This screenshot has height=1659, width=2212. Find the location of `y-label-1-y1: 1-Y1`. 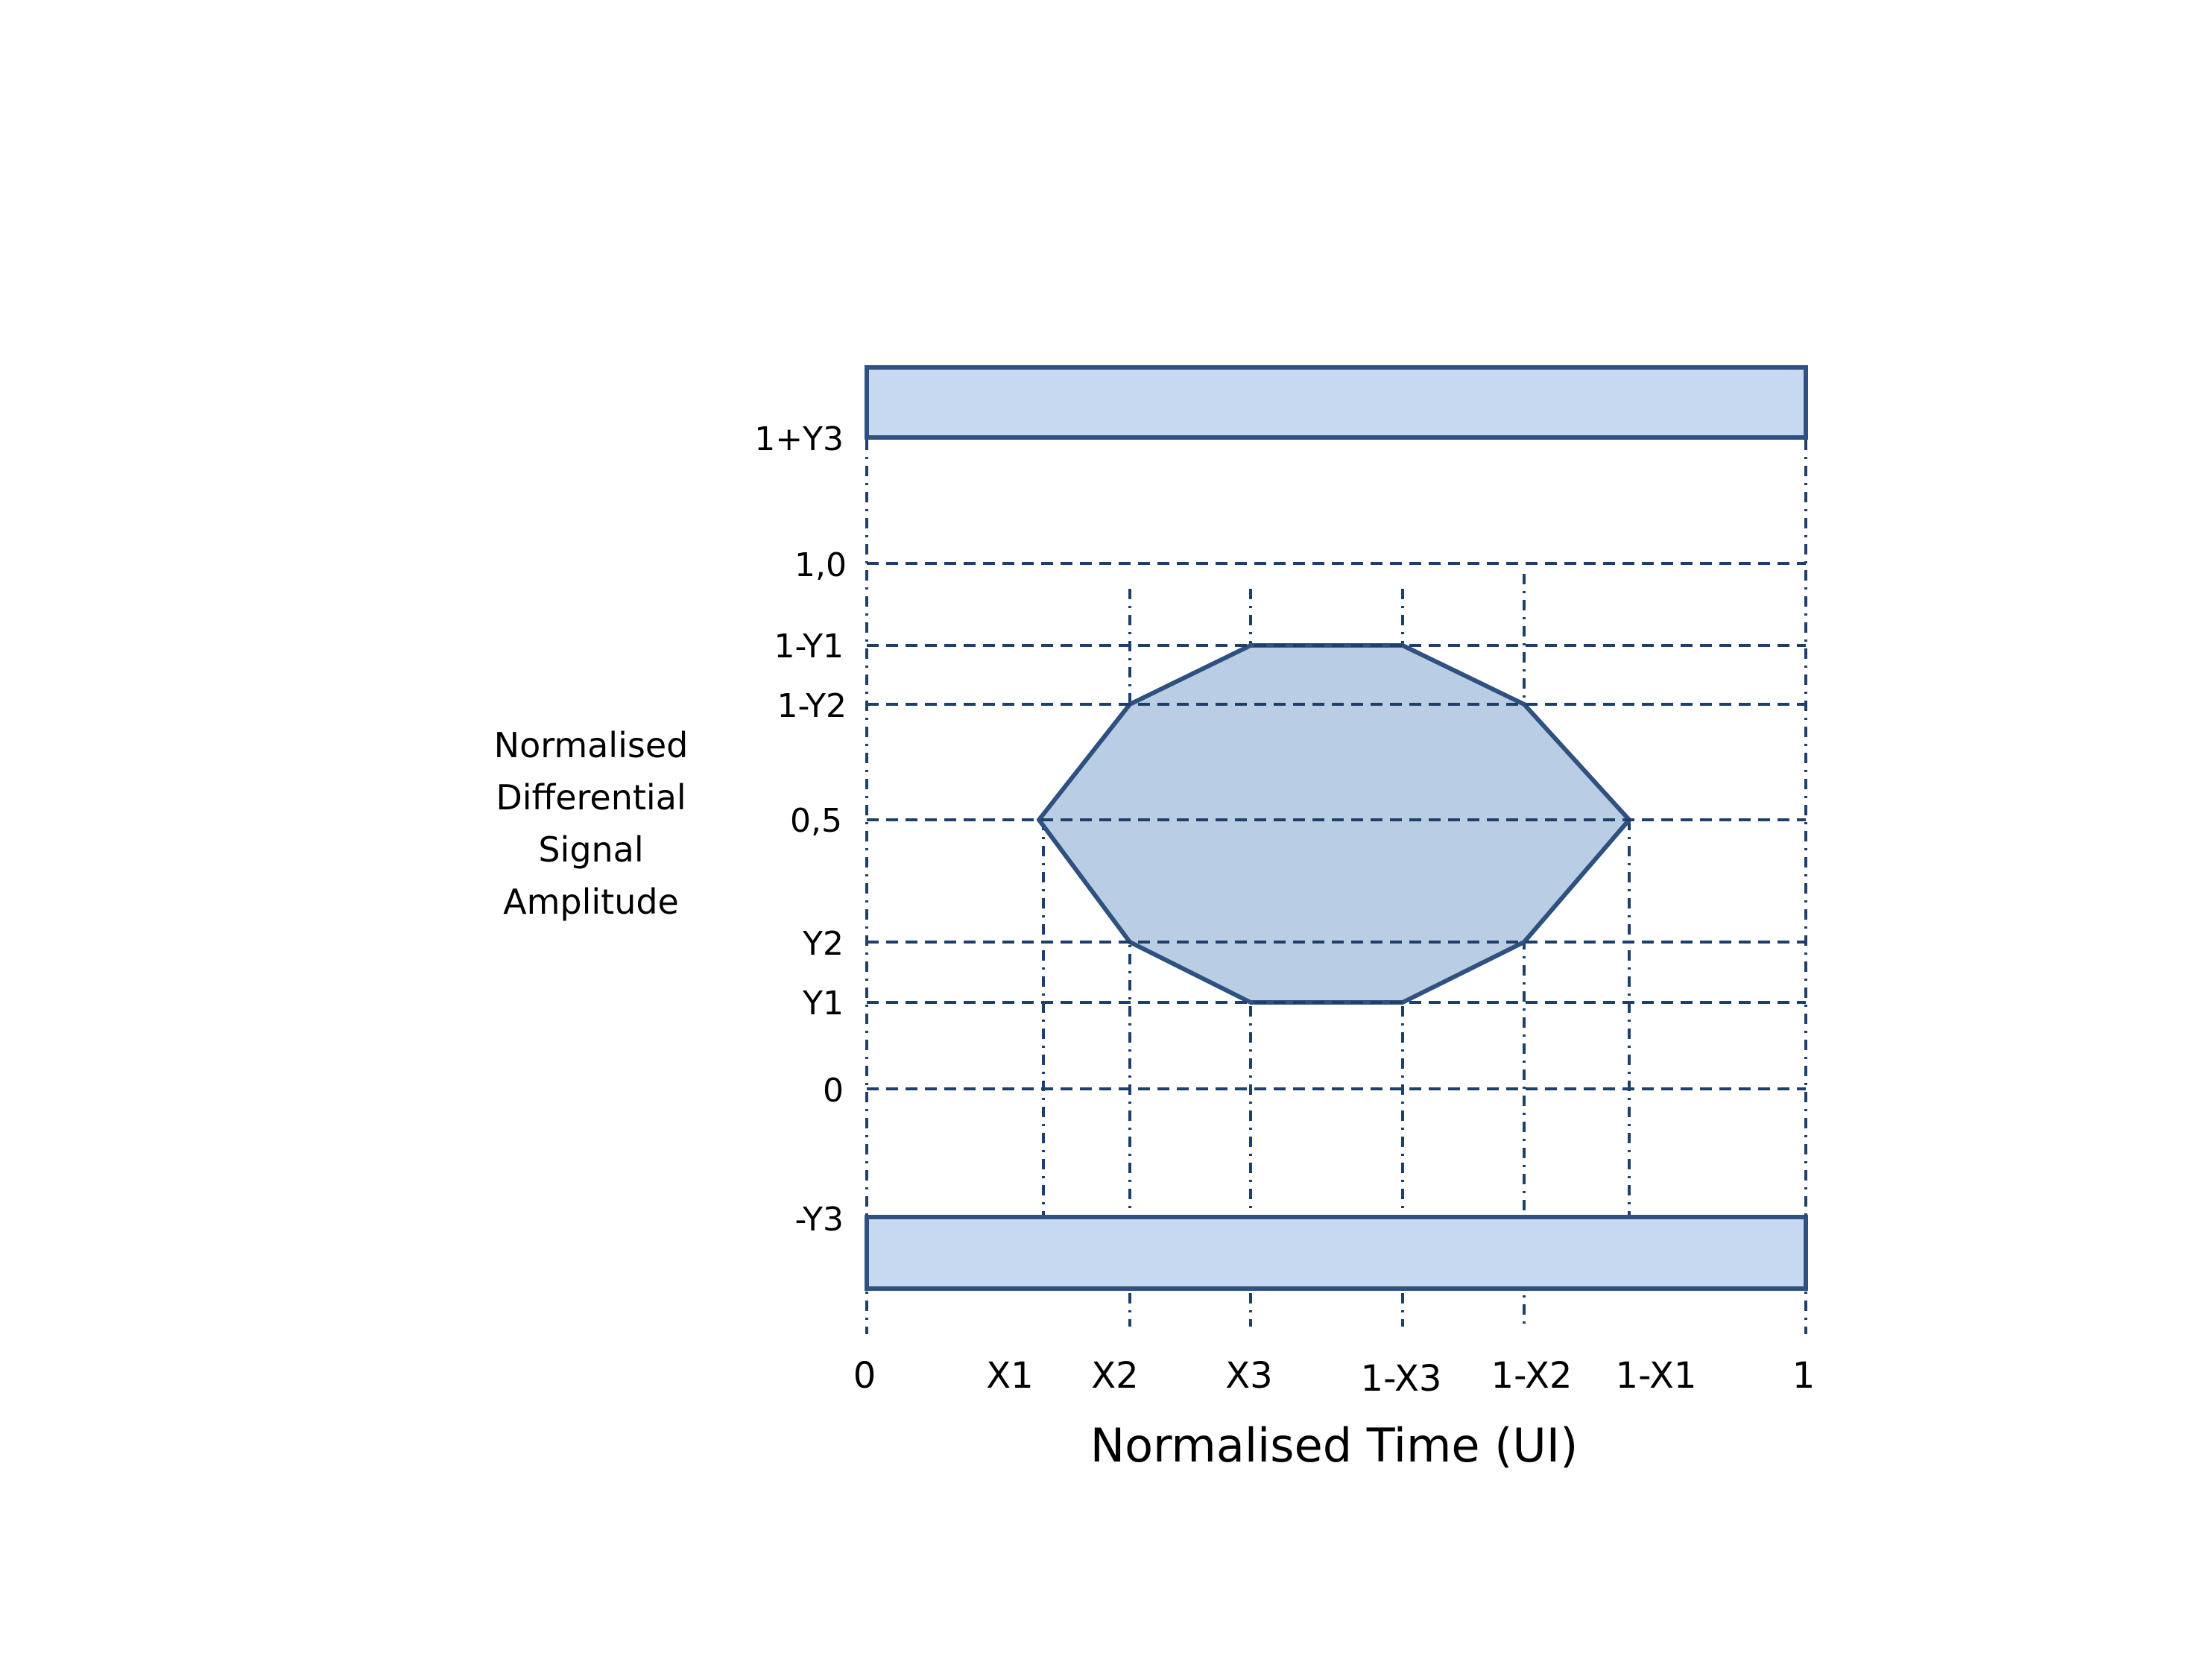

y-label-1-y1: 1-Y1 is located at coordinates (809, 647).